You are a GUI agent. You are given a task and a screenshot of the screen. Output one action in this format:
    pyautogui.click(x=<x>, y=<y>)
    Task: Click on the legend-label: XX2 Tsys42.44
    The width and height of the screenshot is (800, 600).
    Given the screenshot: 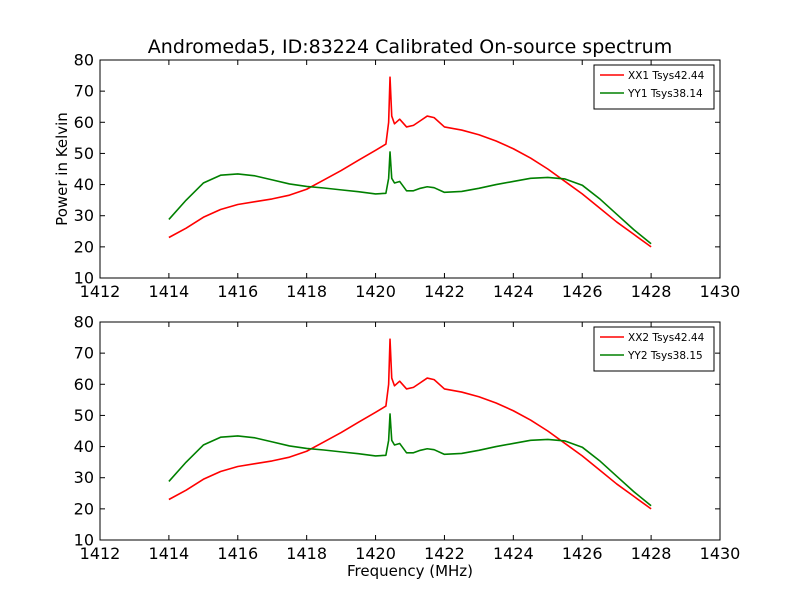 What is the action you would take?
    pyautogui.click(x=666, y=338)
    